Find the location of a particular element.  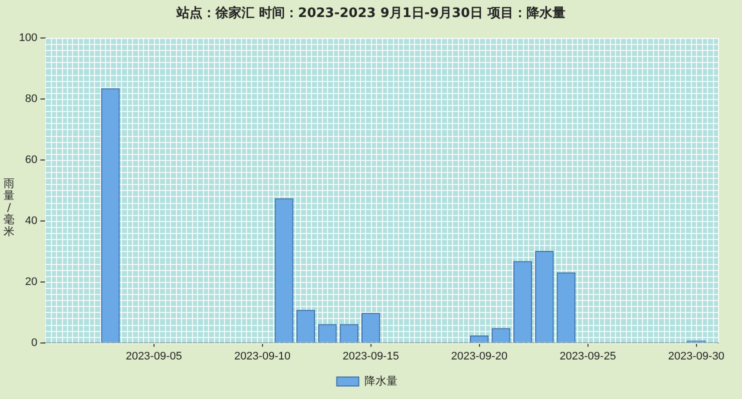

x-tick-label: 2023-09-05 is located at coordinates (154, 356).